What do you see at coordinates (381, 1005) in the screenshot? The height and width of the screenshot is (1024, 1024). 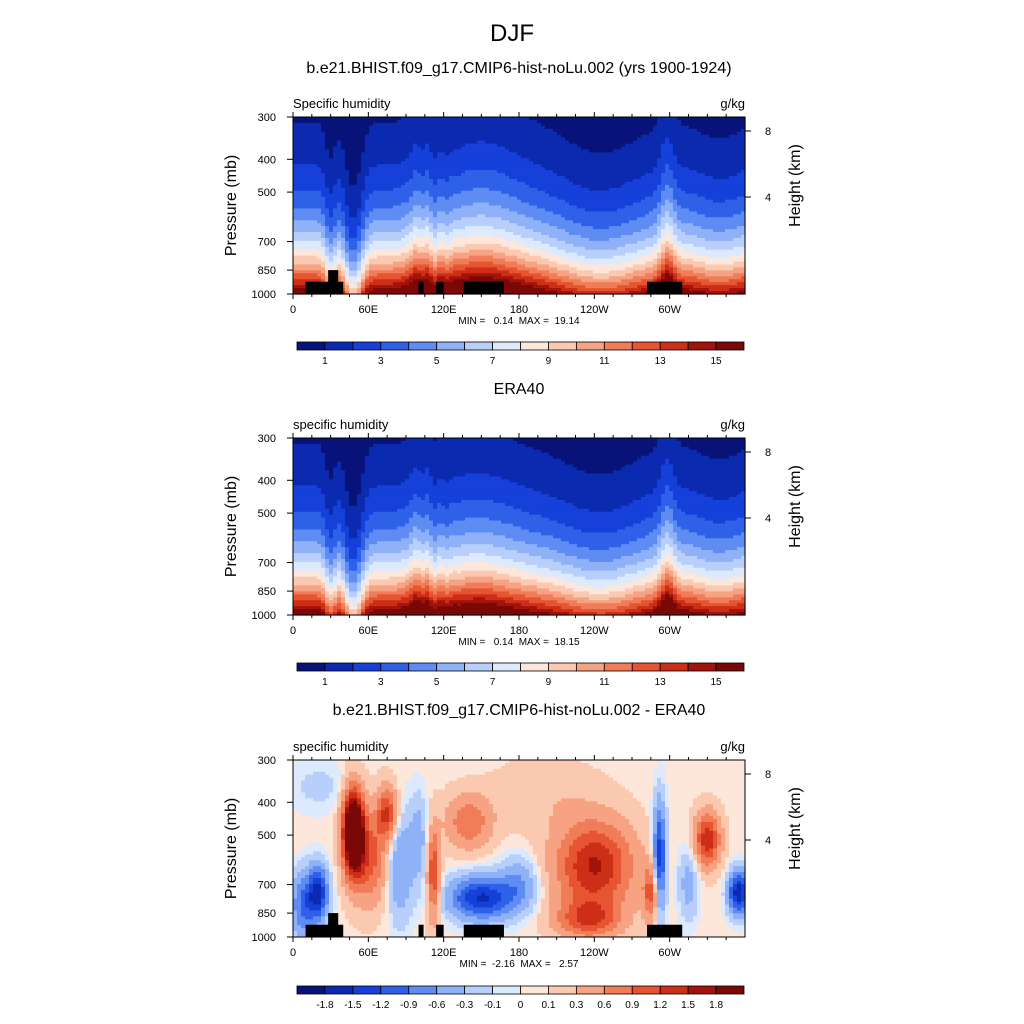 I see `colorbar-tick-label: -1.2` at bounding box center [381, 1005].